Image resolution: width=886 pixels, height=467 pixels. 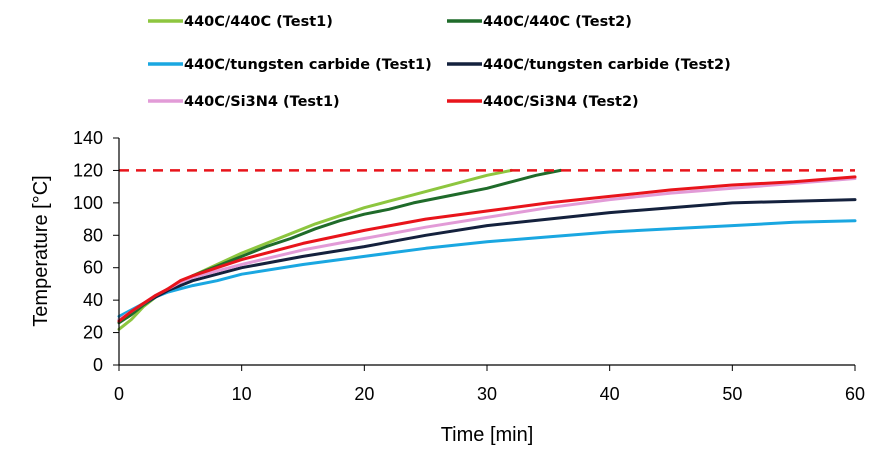 I want to click on y-tick-label: 40, so click(x=93, y=300).